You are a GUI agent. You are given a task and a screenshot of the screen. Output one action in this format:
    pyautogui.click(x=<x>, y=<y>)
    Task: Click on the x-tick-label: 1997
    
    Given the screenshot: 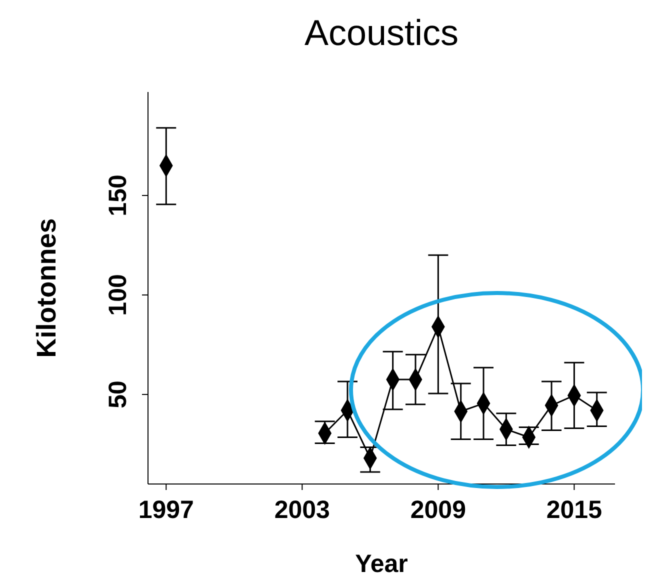 What is the action you would take?
    pyautogui.click(x=166, y=510)
    